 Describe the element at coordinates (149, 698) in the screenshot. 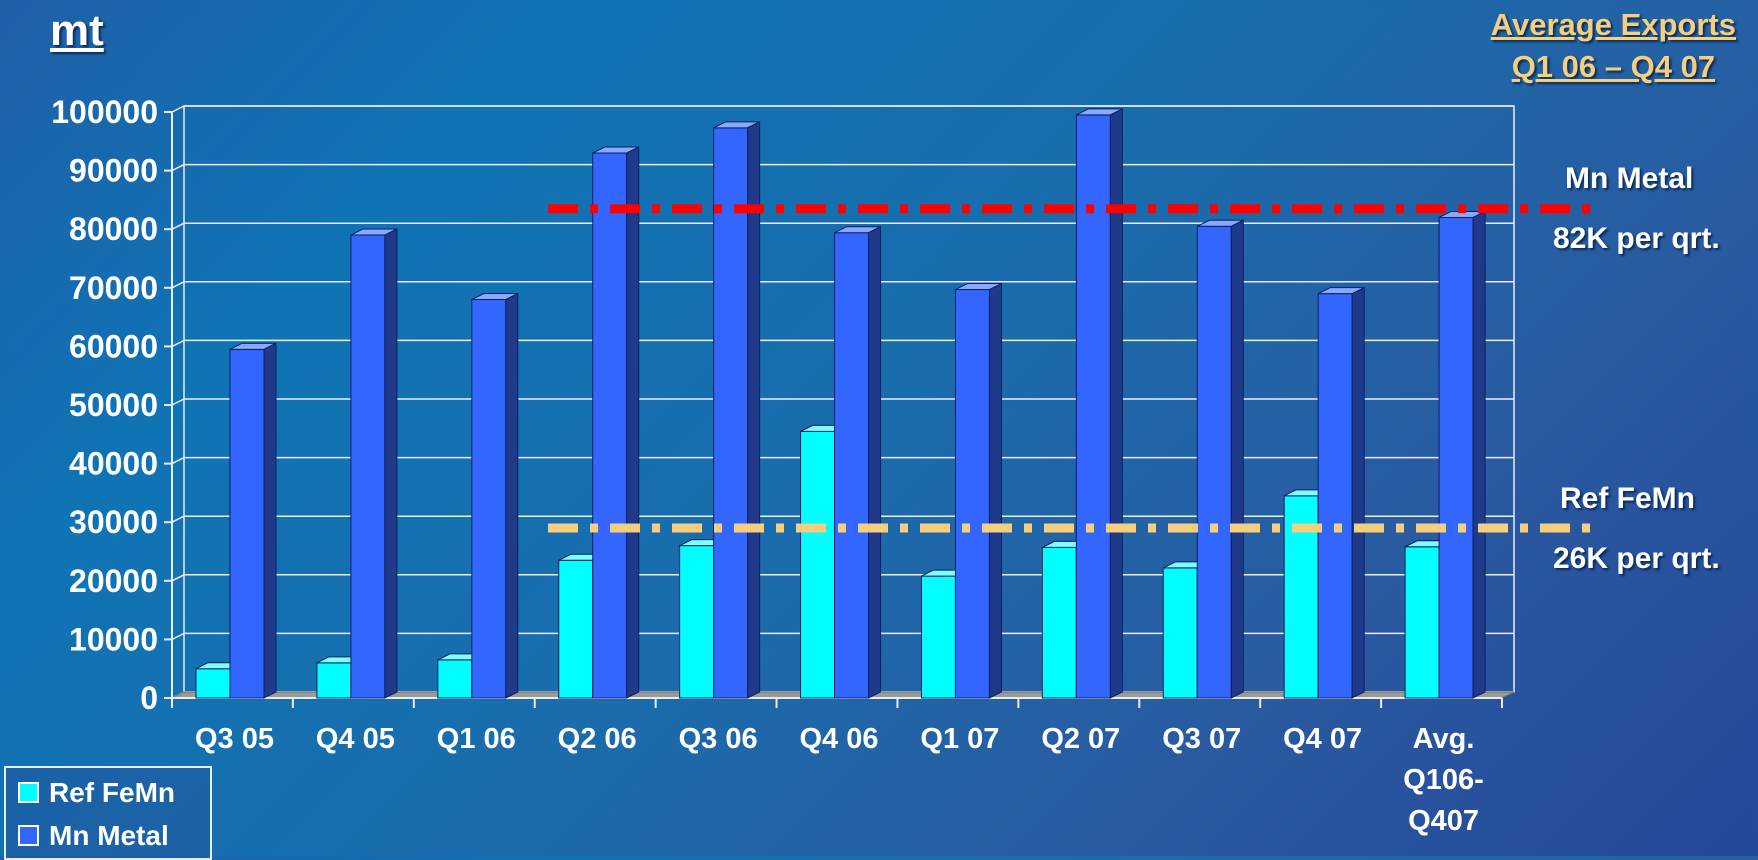

I see `y-tick-label: 0` at that location.